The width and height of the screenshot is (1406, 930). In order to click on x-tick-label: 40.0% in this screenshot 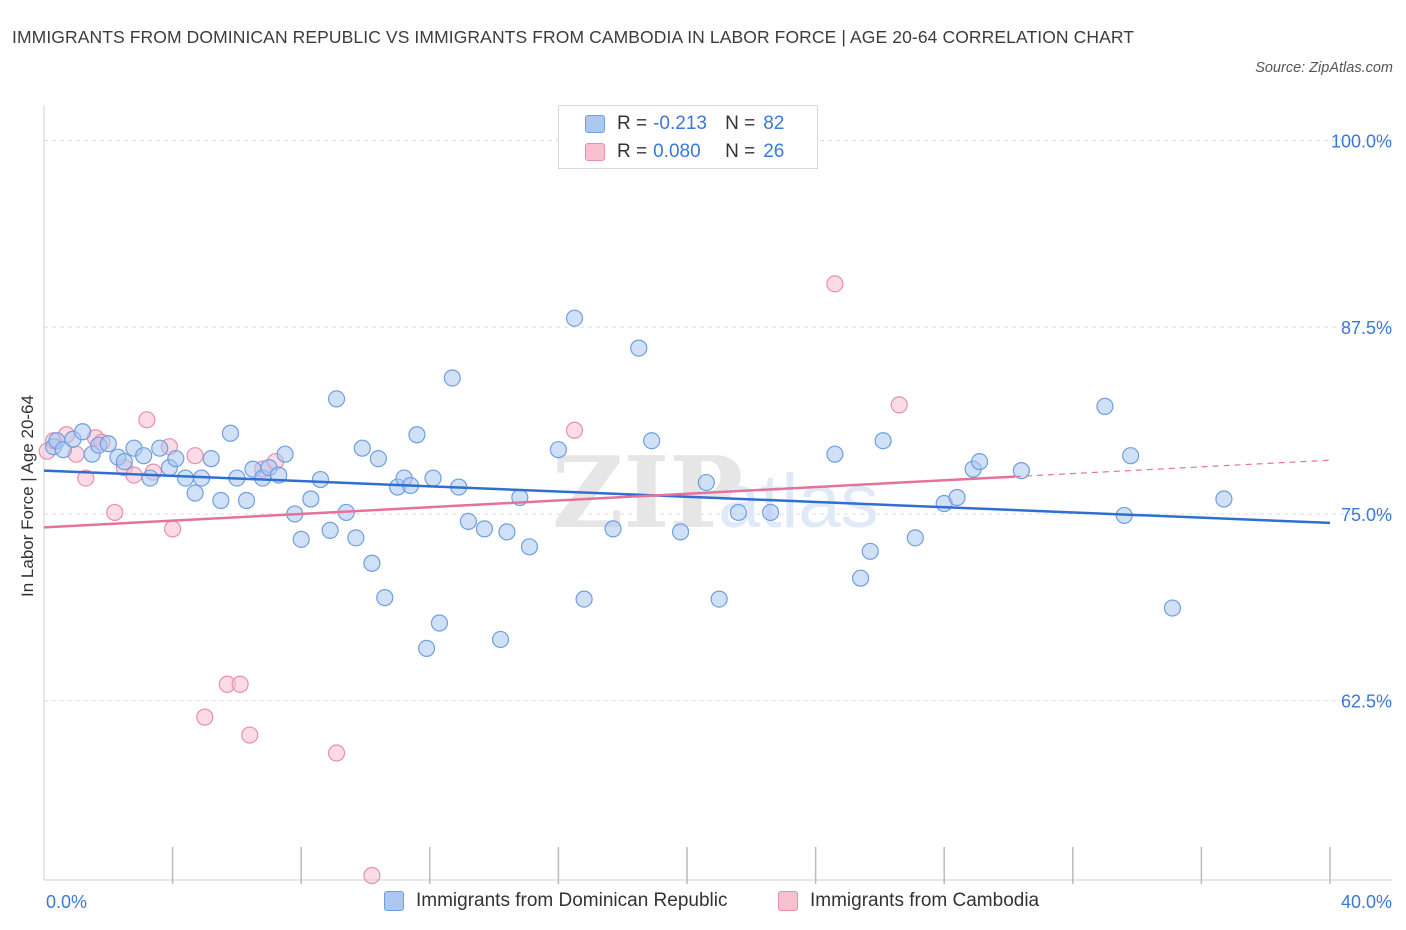, I will do `click(1366, 902)`.